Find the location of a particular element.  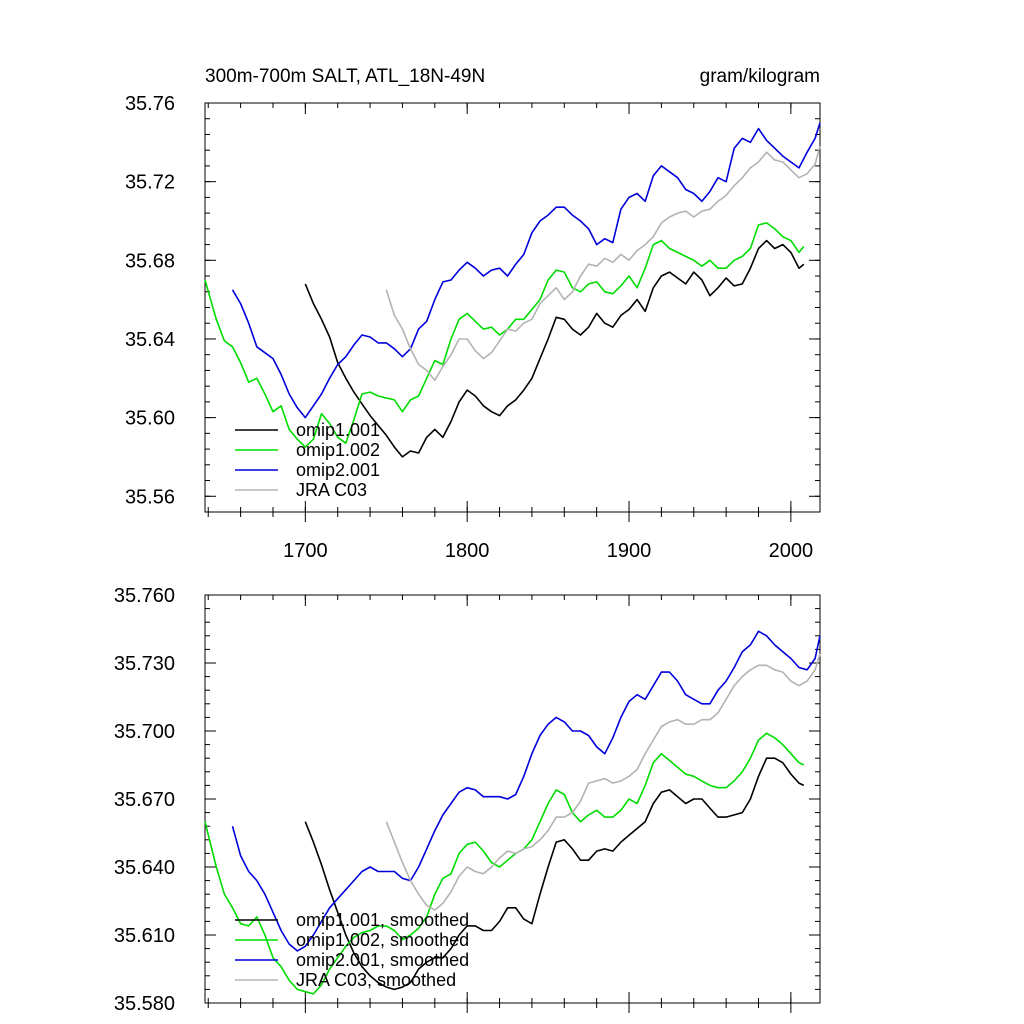

legend-label: JRA C03 is located at coordinates (331, 490).